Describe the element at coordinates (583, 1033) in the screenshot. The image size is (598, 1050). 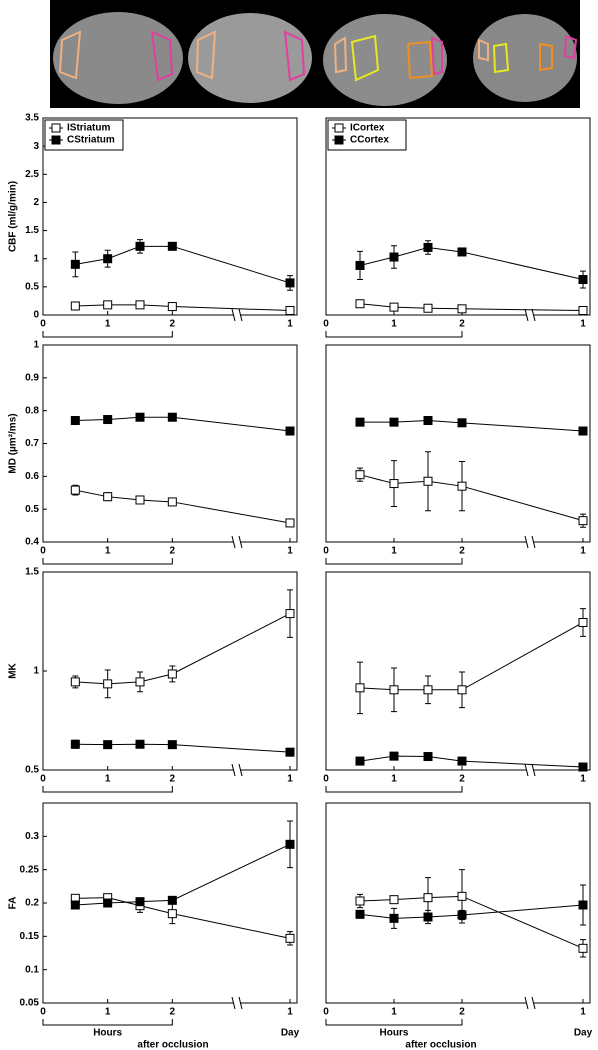
I see `x-axis-label: Day` at that location.